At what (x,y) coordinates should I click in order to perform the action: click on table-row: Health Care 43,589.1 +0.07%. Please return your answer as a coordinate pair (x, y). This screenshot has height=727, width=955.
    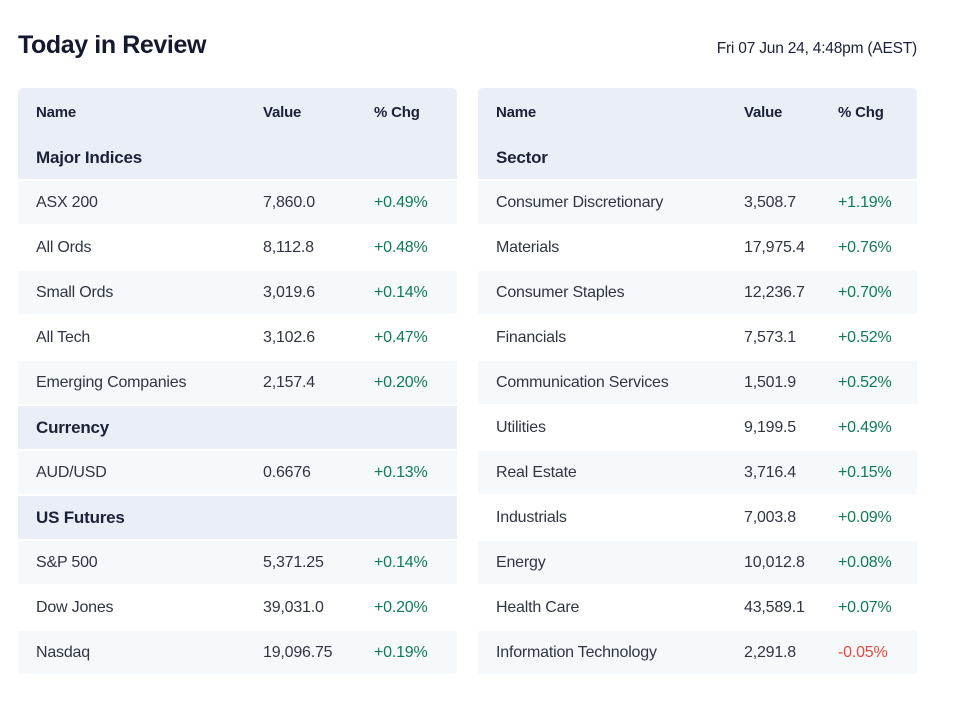
    Looking at the image, I should click on (697, 608).